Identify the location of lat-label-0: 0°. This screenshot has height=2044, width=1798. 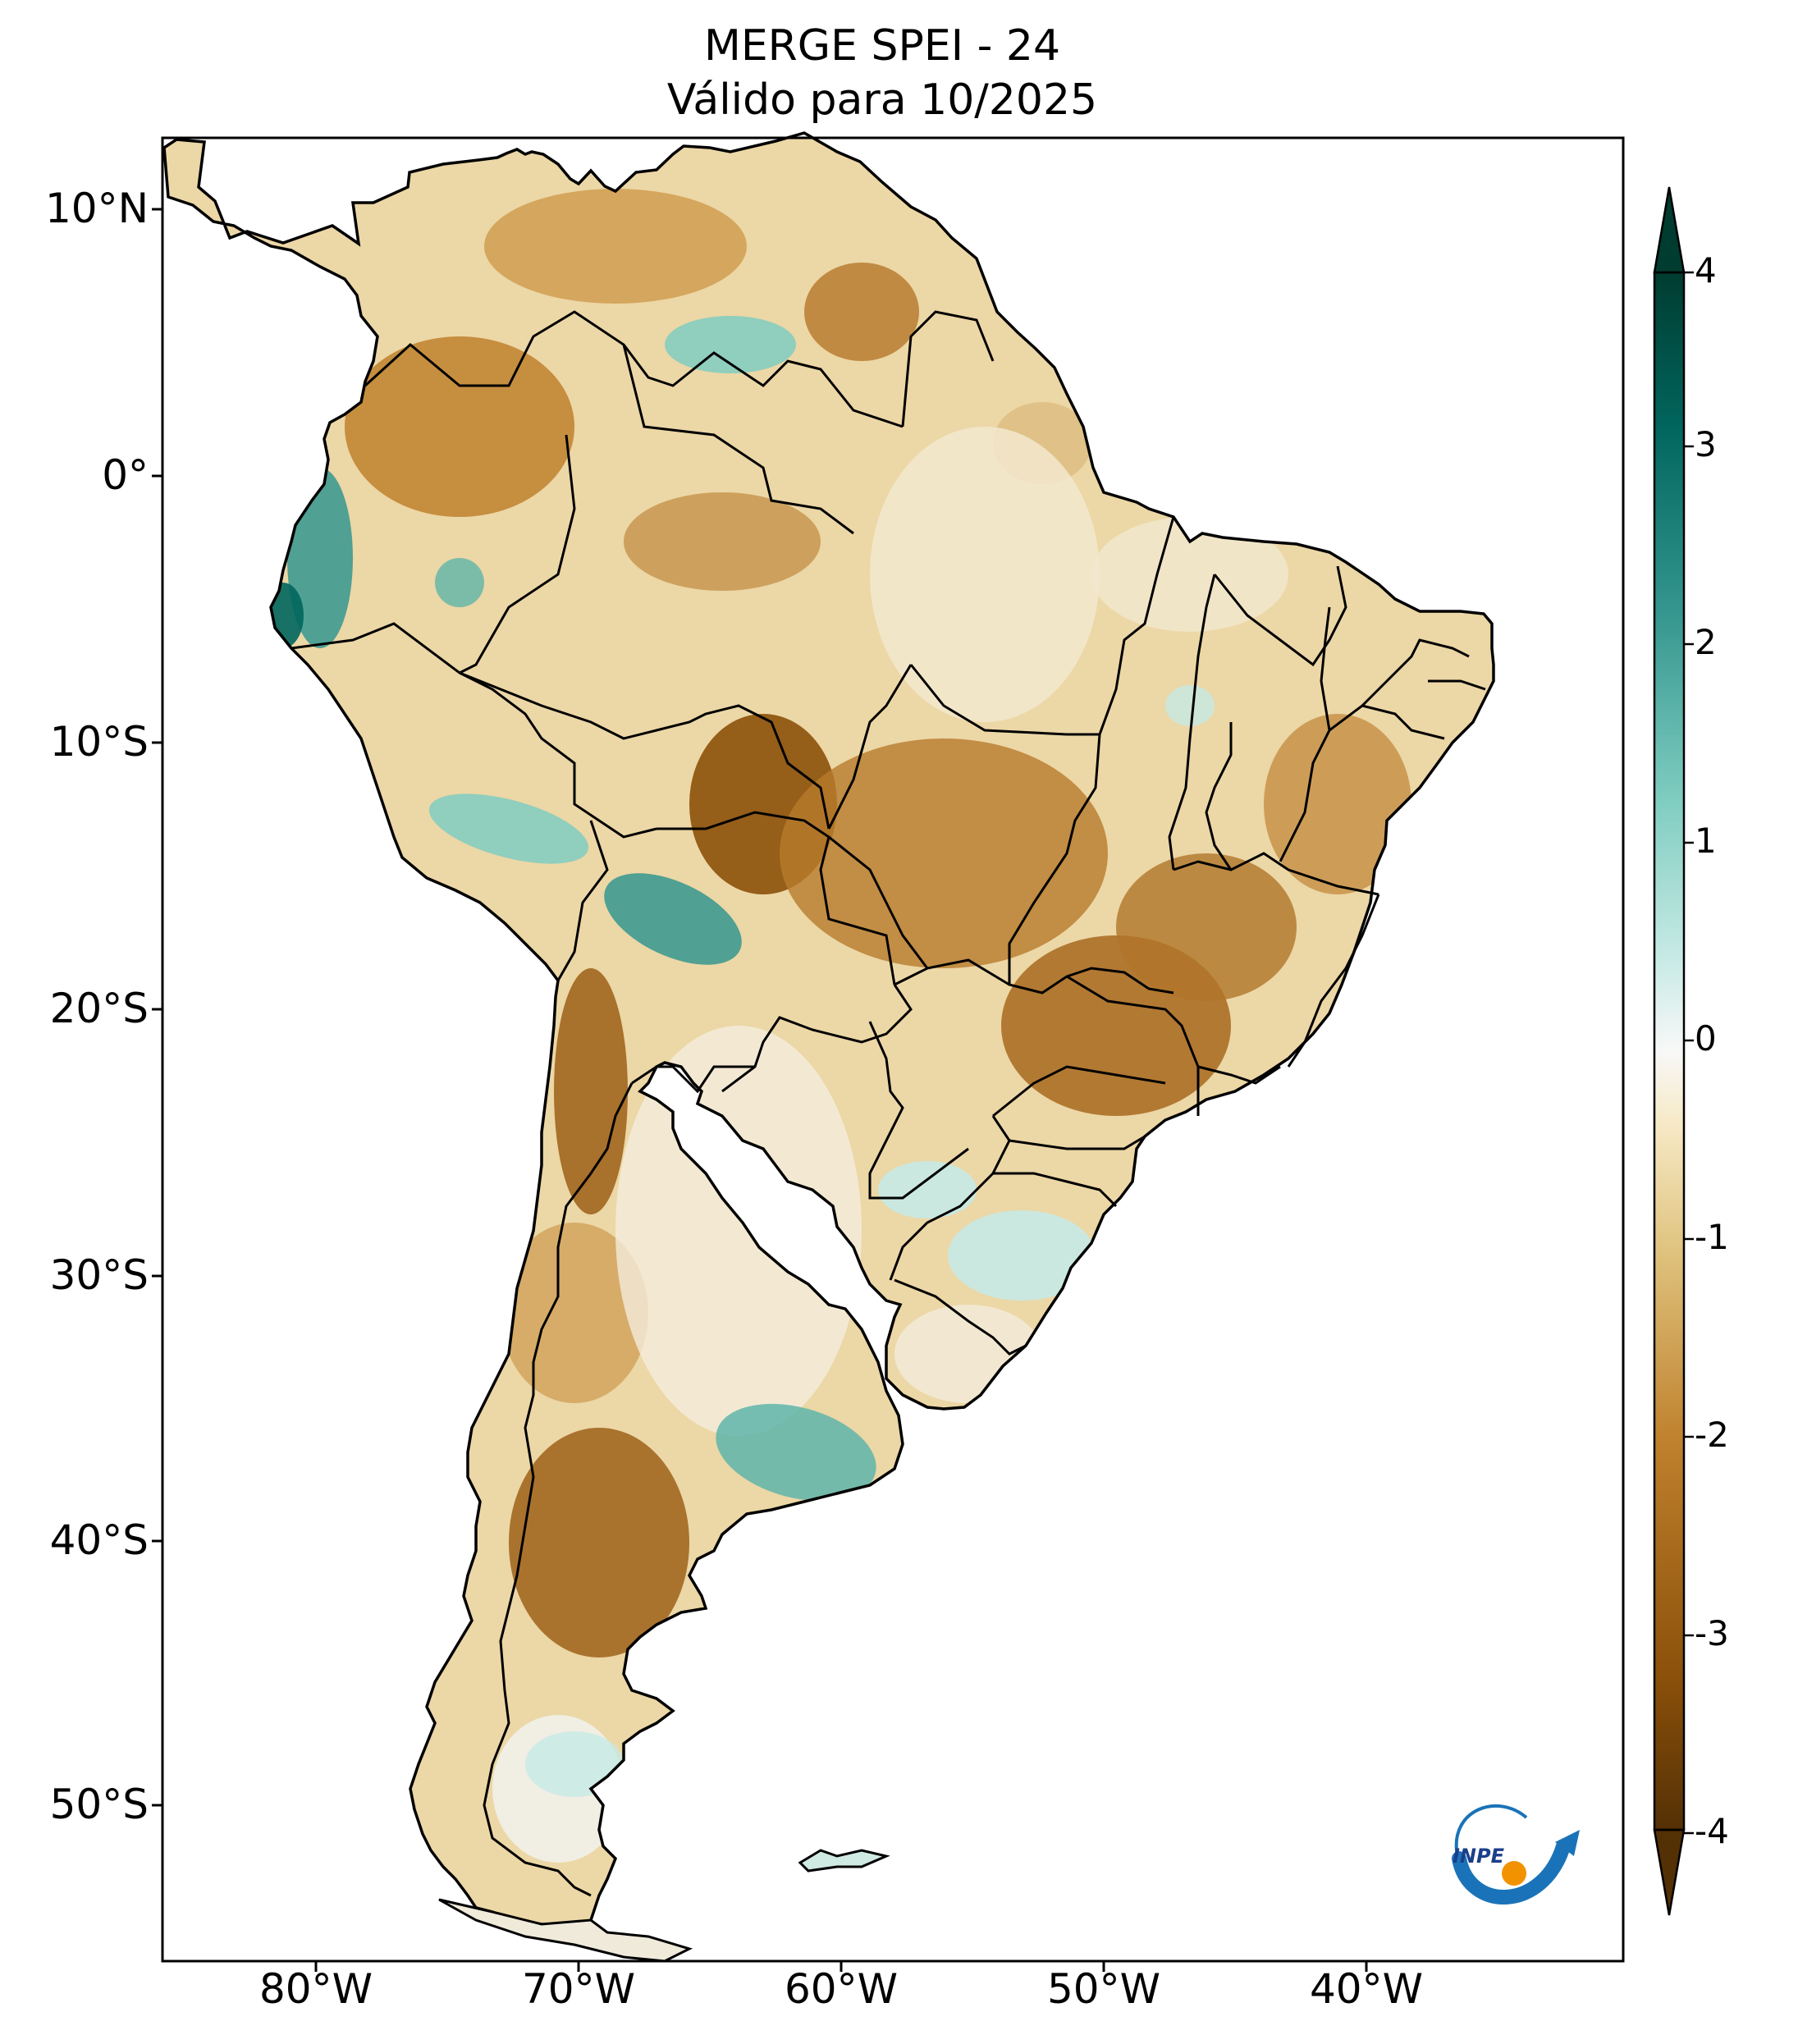
(125, 475).